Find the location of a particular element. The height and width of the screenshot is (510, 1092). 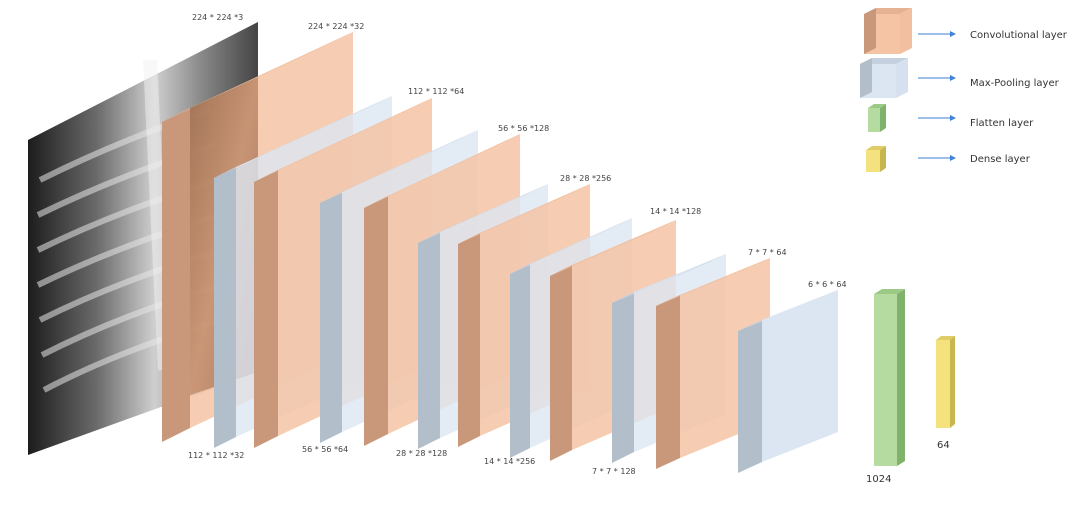

layer-size-label: 7 * 7 * 128 is located at coordinates (614, 471).